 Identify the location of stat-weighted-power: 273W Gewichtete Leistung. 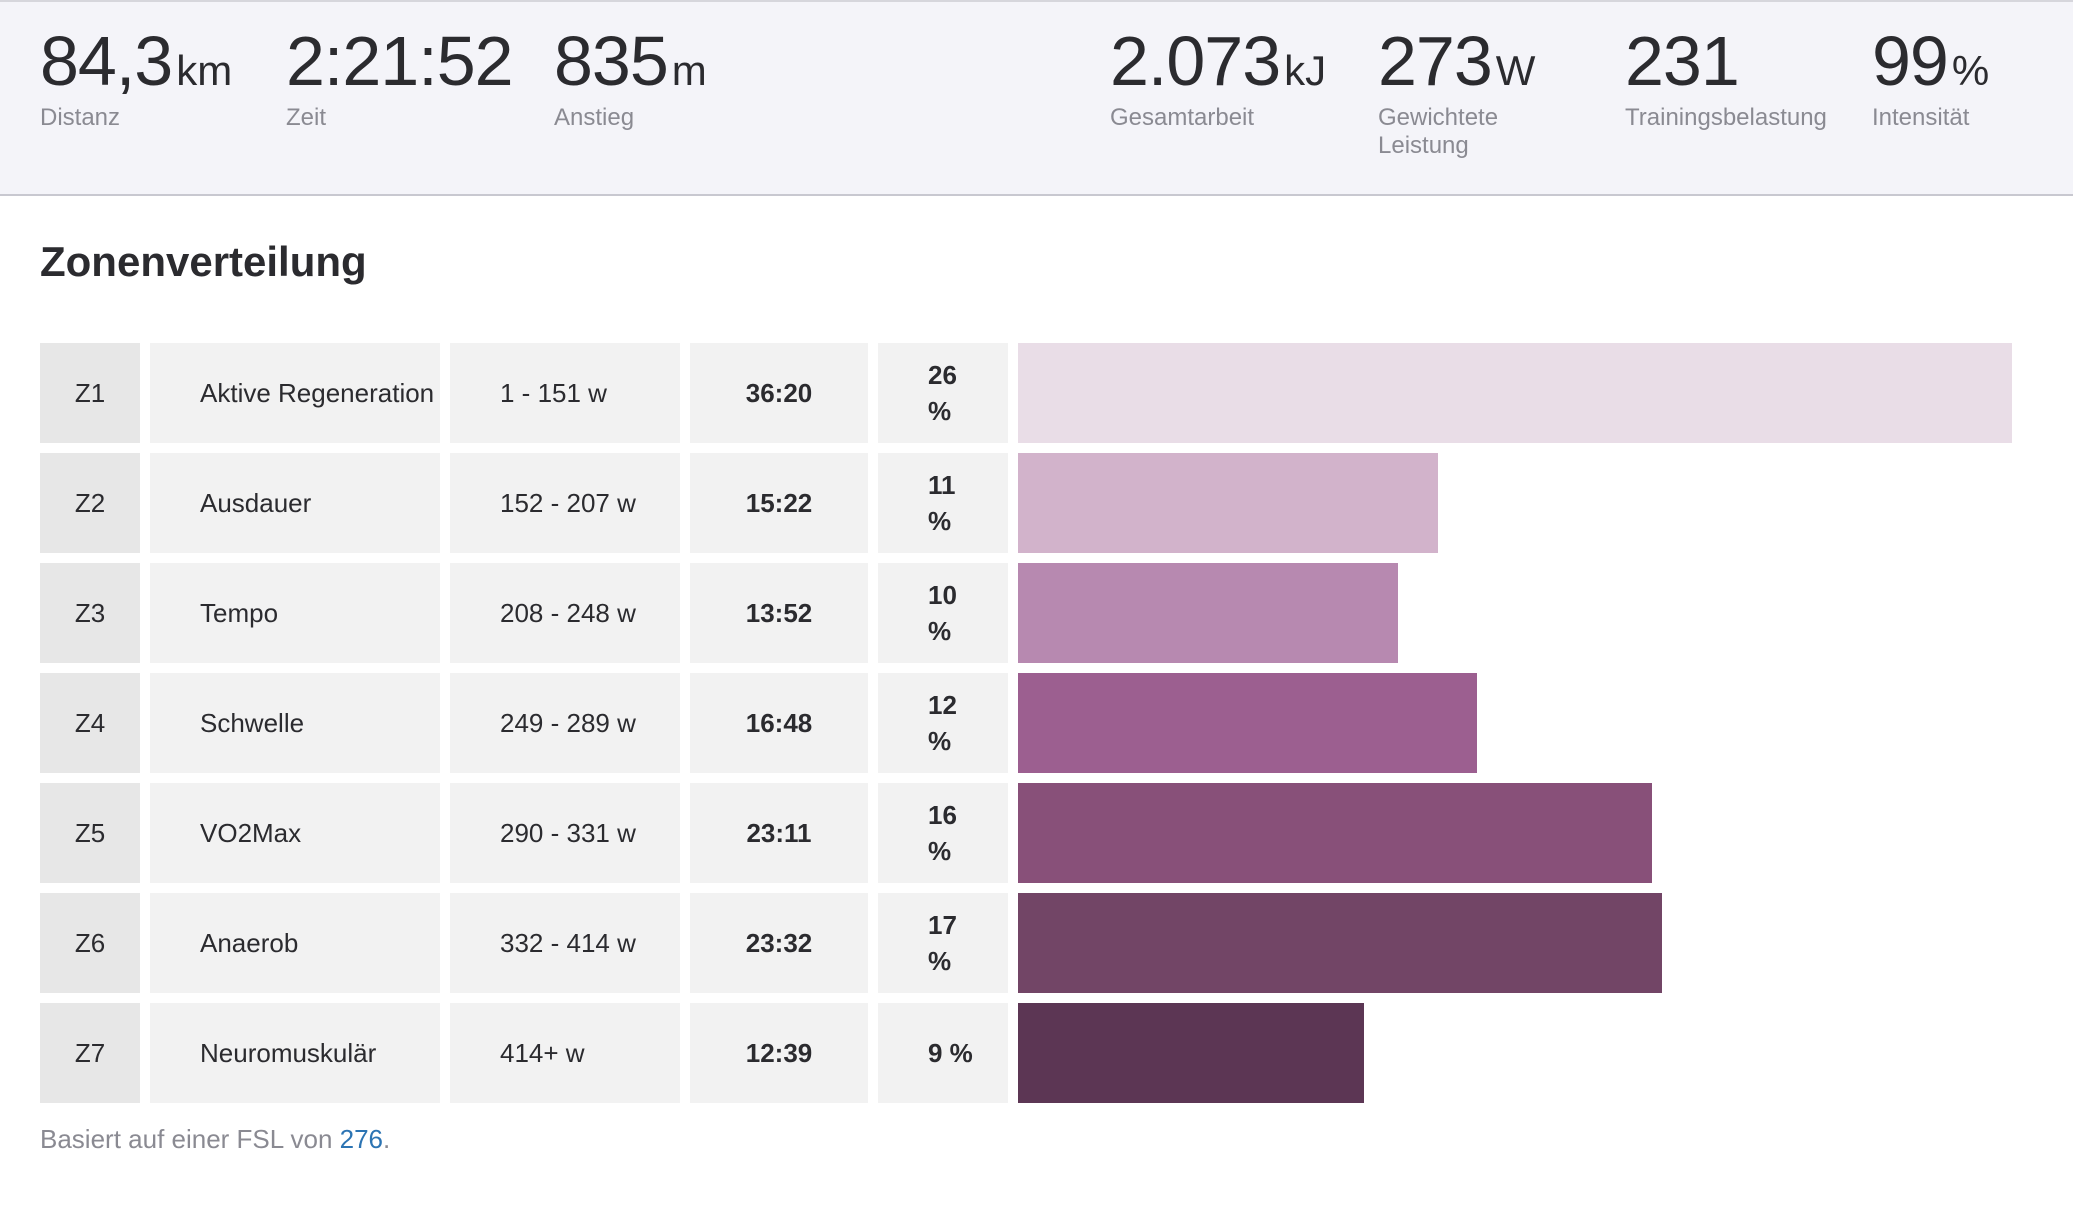
(1478, 93).